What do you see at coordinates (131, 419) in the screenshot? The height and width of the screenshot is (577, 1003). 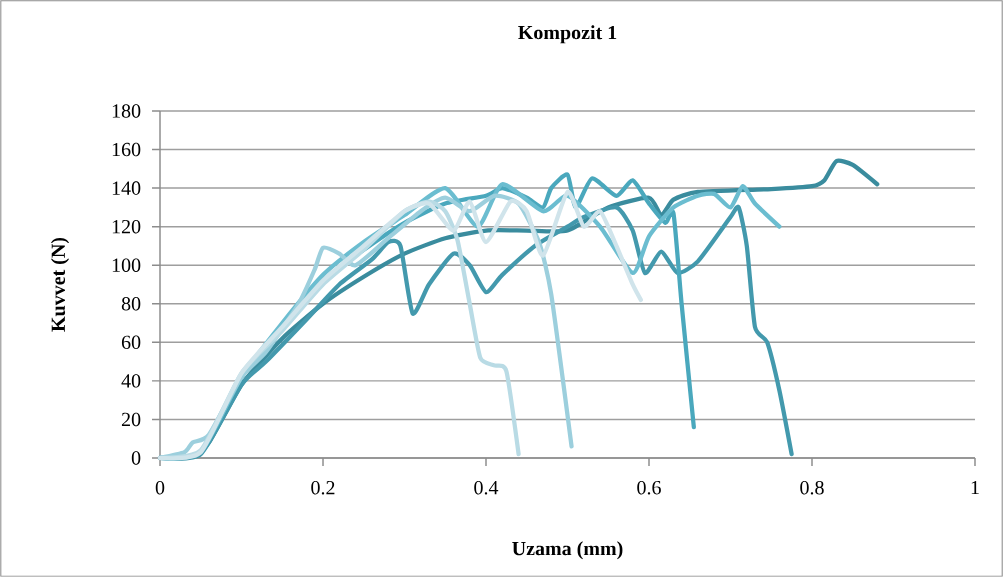 I see `y-tick-label: 20` at bounding box center [131, 419].